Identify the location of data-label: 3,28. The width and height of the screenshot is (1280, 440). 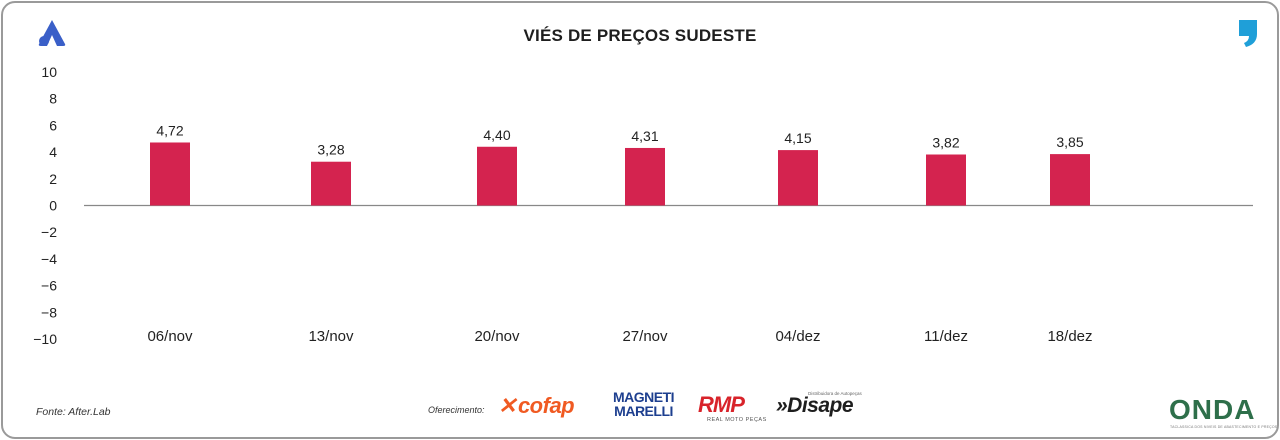
(330, 150).